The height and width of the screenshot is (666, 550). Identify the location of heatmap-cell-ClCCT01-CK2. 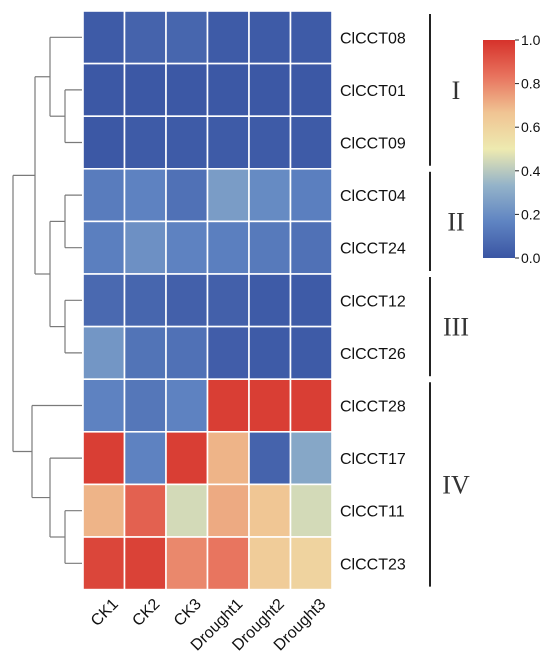
(145, 89).